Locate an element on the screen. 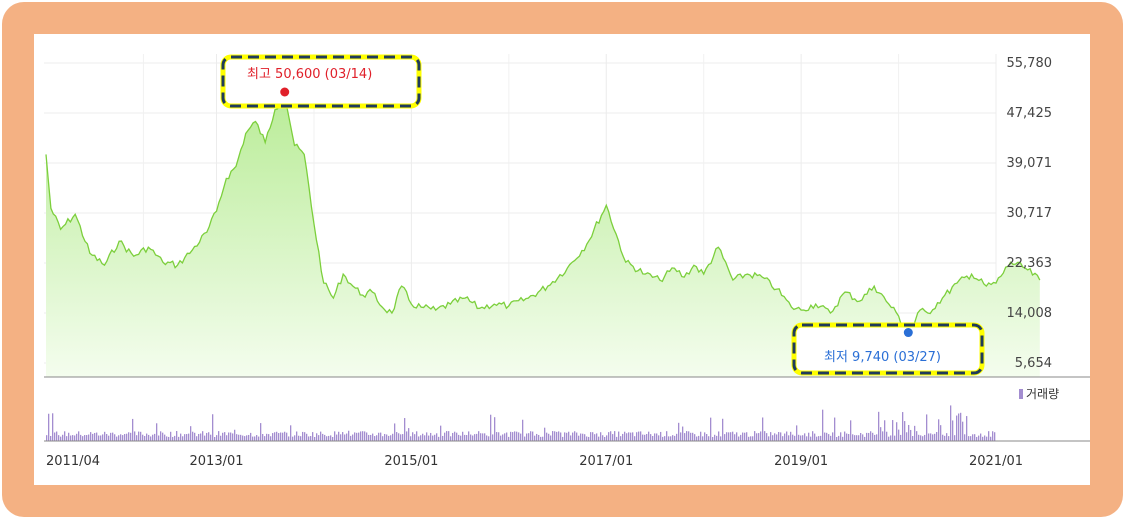 This screenshot has height=519, width=1125. low-point is located at coordinates (908, 333).